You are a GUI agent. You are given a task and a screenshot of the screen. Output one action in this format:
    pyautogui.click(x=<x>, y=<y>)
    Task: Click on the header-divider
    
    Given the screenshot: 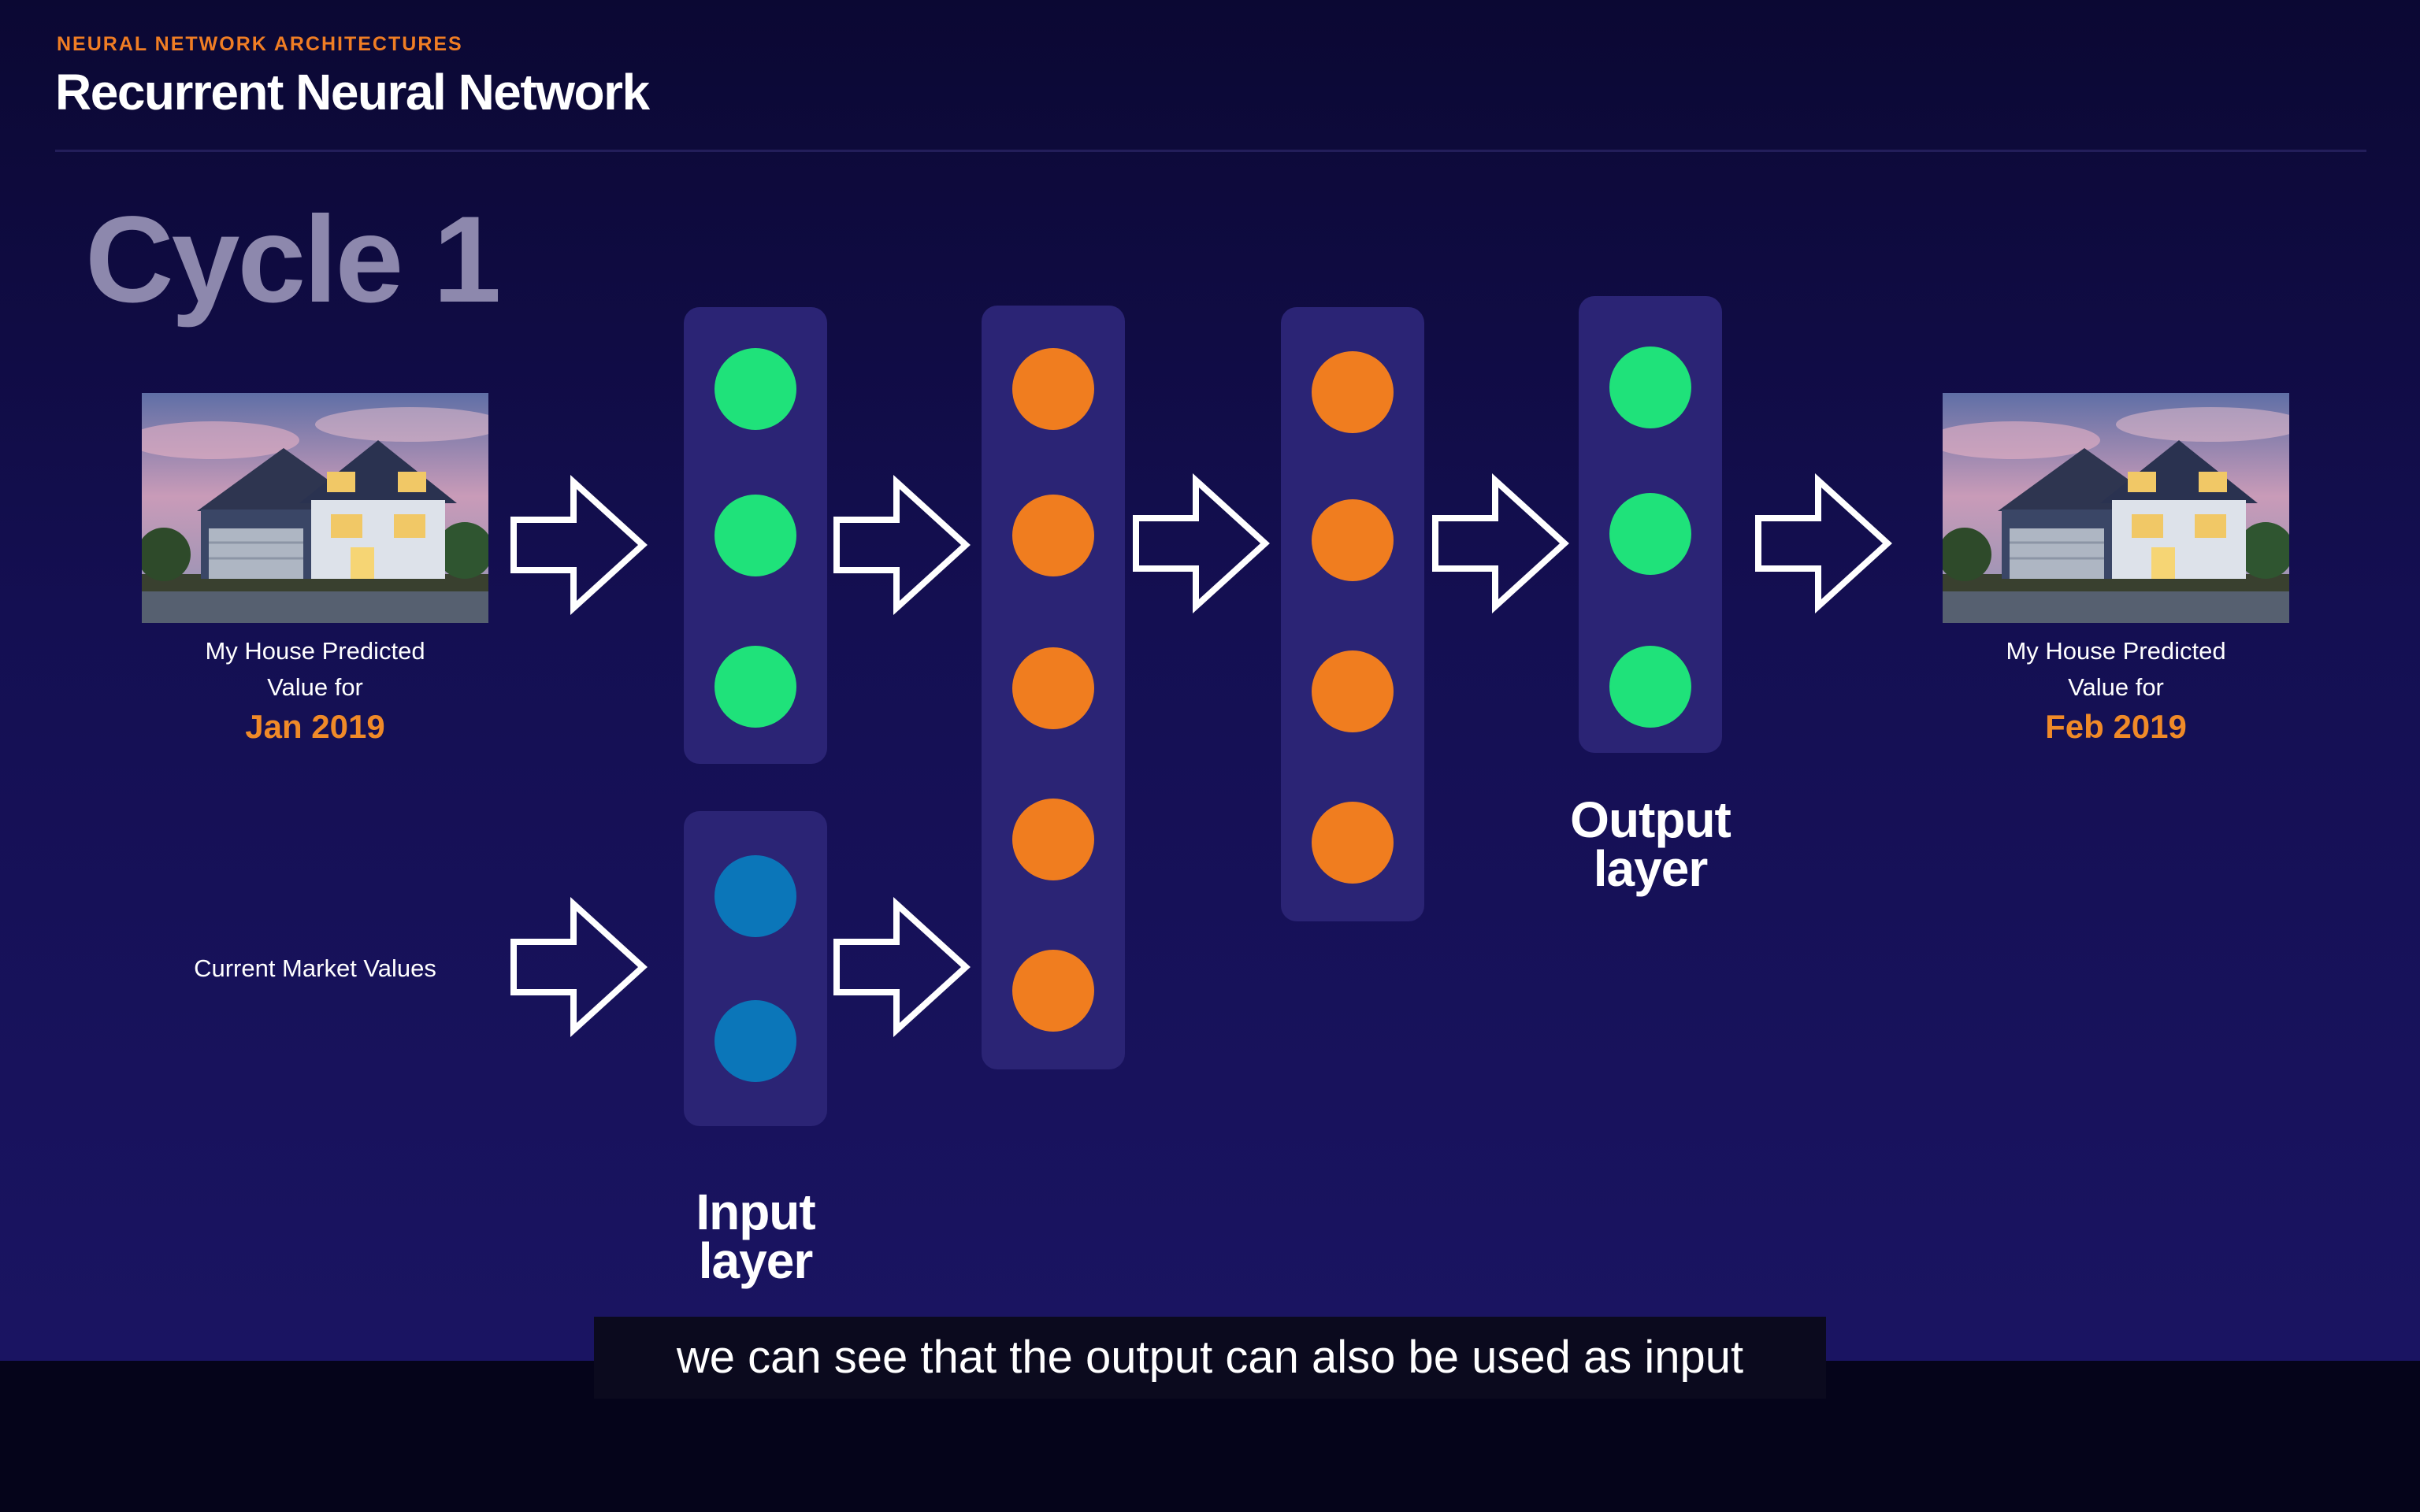 What is the action you would take?
    pyautogui.click(x=1210, y=151)
    